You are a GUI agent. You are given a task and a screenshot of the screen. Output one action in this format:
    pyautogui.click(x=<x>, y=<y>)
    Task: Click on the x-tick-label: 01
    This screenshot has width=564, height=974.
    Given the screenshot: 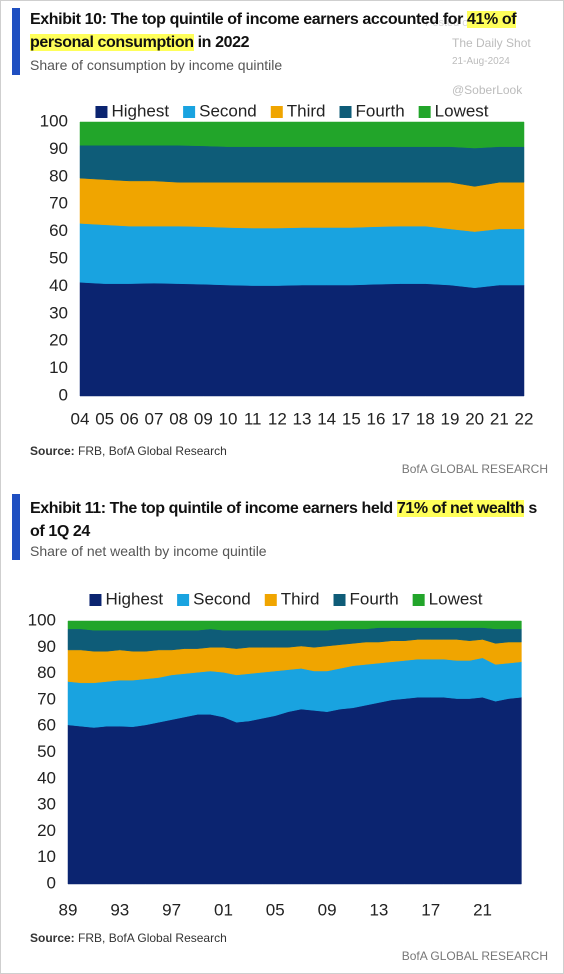 What is the action you would take?
    pyautogui.click(x=223, y=909)
    